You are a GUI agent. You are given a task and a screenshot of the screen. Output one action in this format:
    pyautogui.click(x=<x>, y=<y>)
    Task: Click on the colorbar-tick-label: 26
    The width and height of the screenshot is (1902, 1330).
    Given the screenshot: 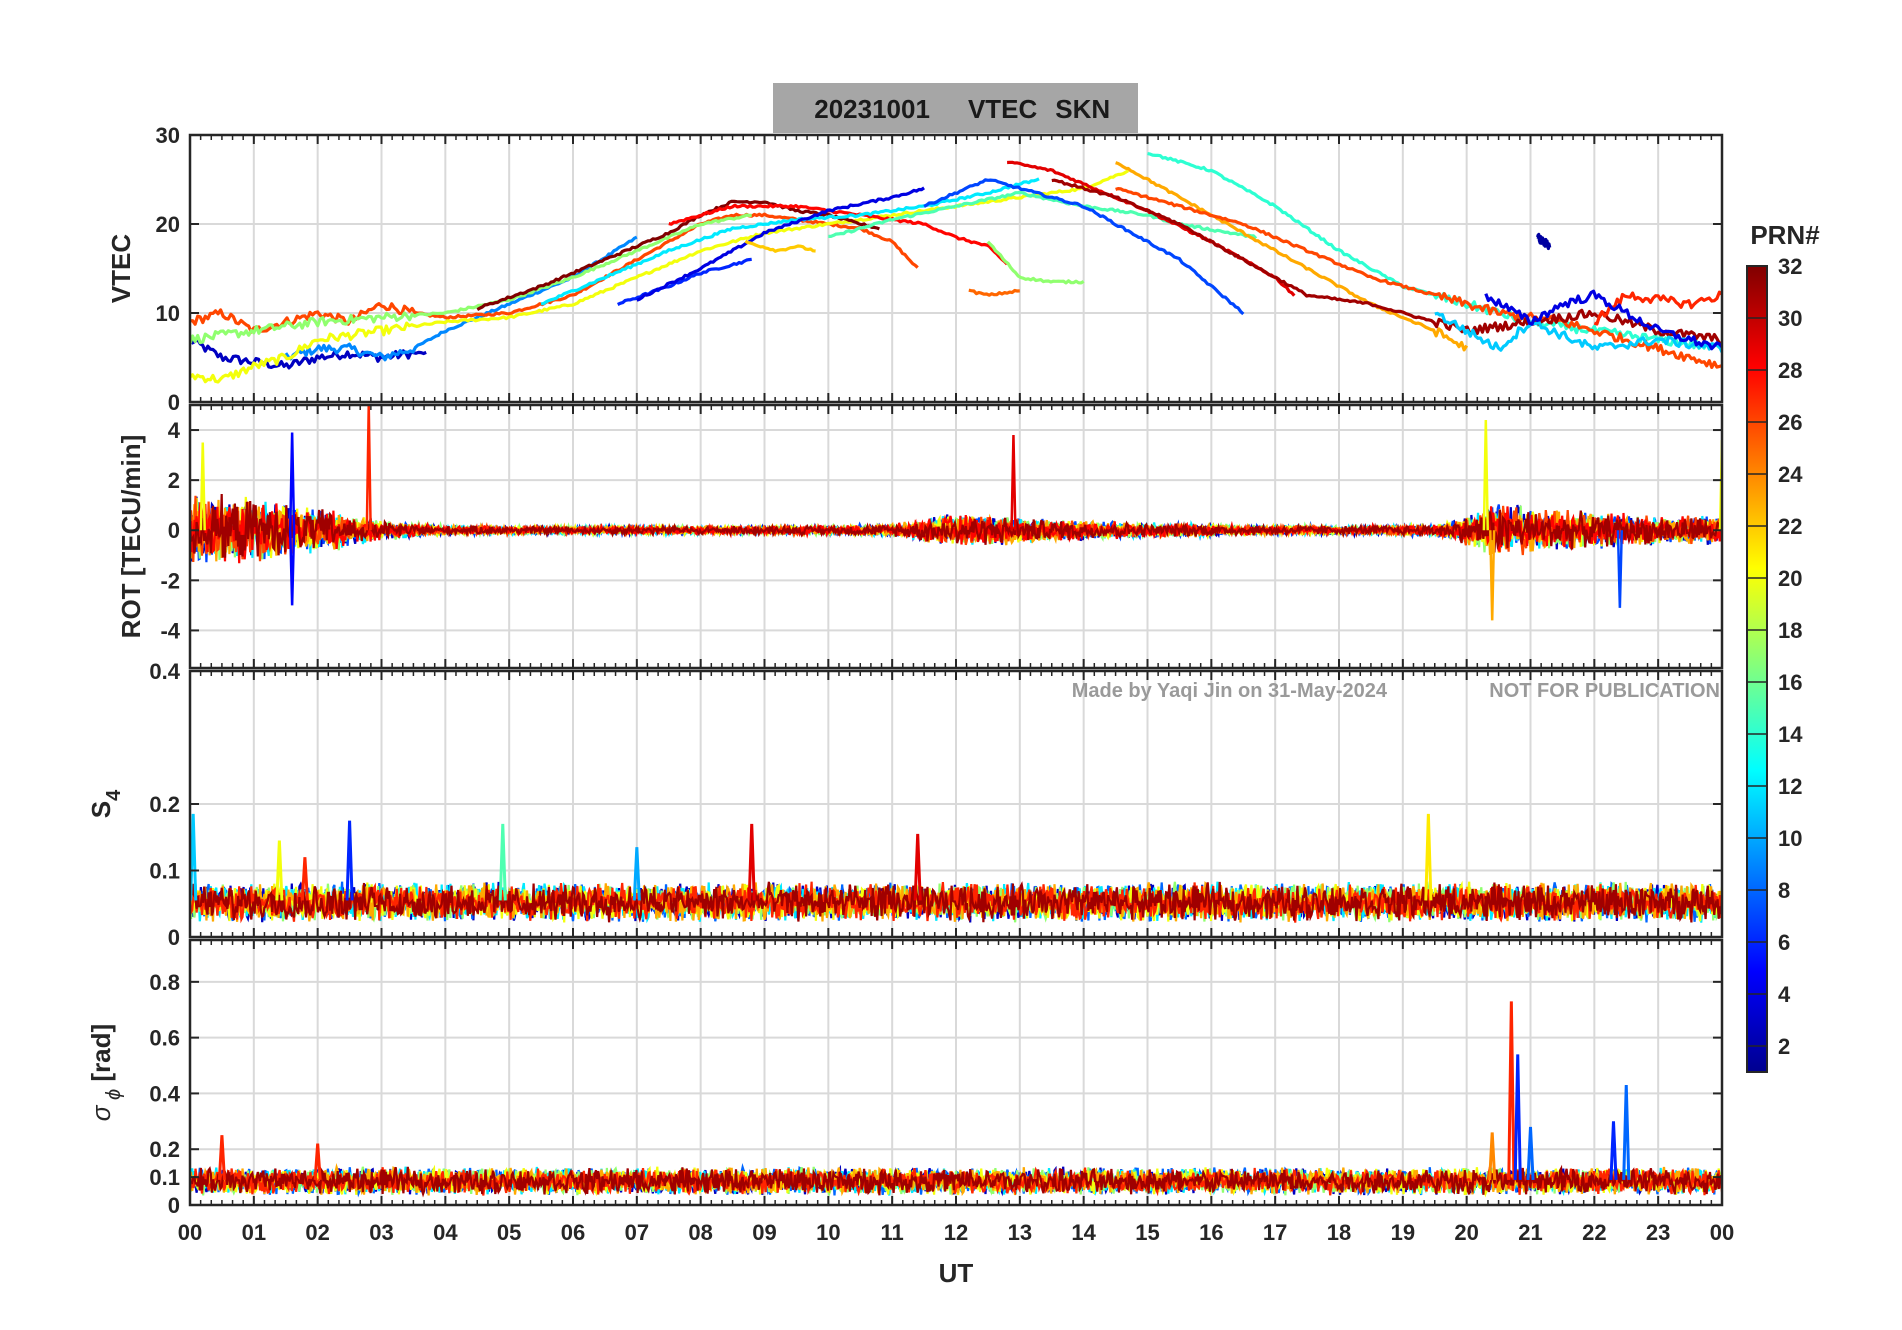 What is the action you would take?
    pyautogui.click(x=1790, y=422)
    